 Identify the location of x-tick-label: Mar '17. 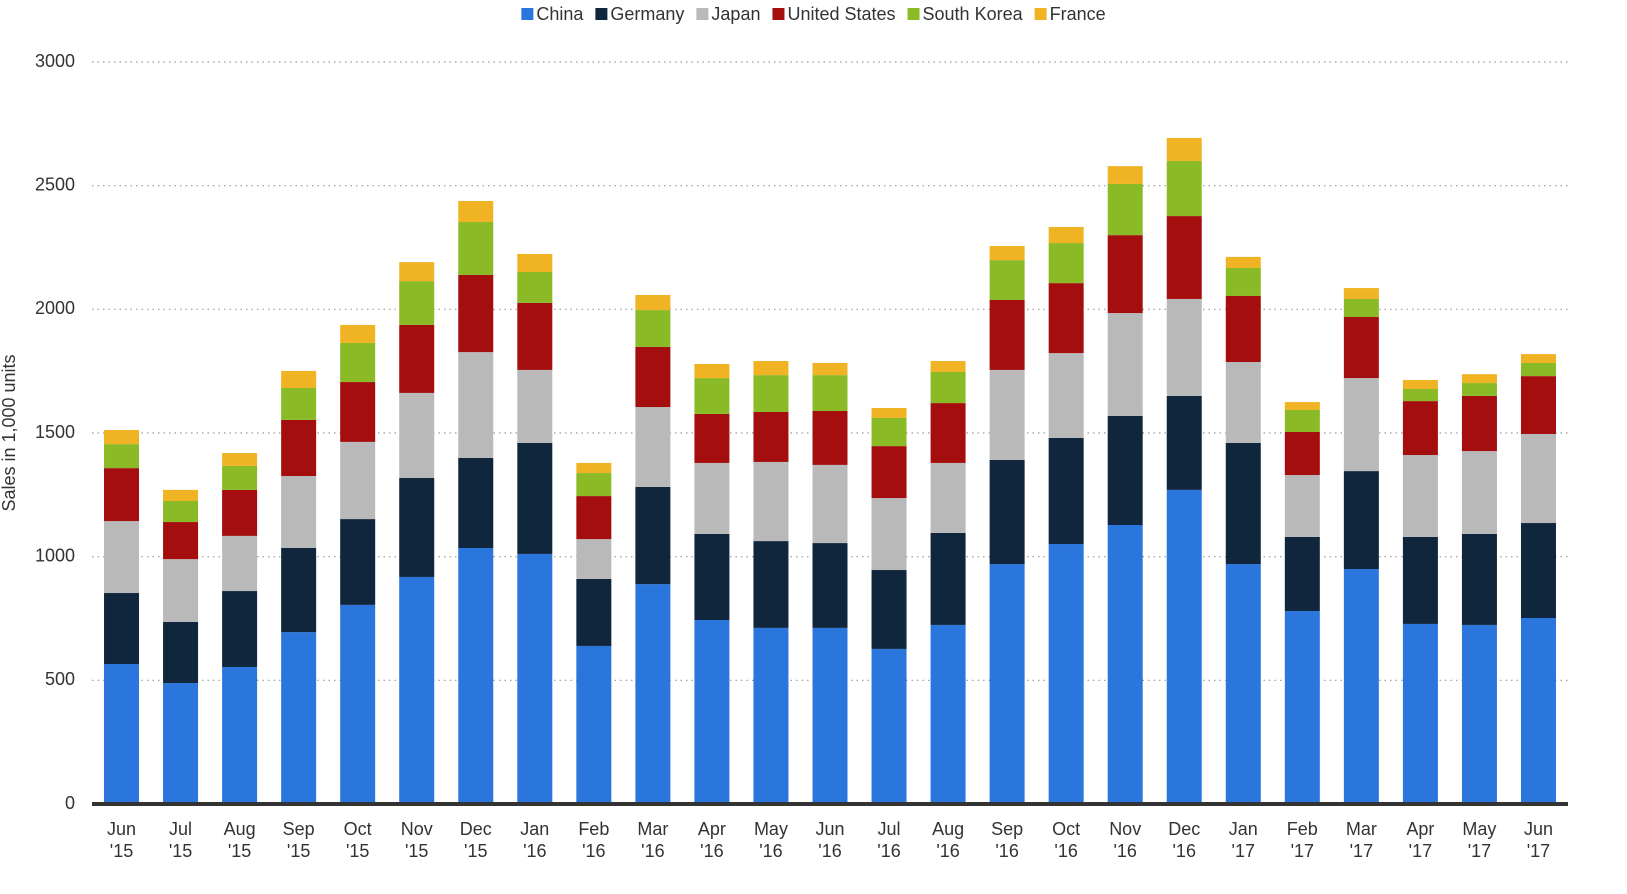
(1361, 840).